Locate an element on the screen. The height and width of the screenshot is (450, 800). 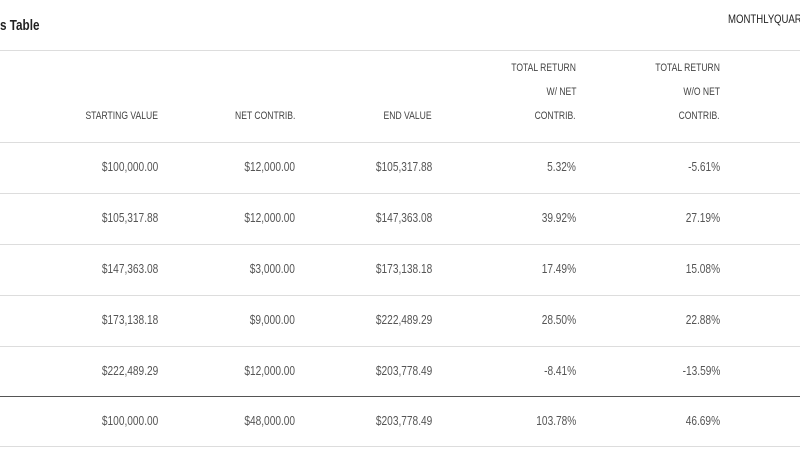
total-cell: $203,778.49 is located at coordinates (403, 420).